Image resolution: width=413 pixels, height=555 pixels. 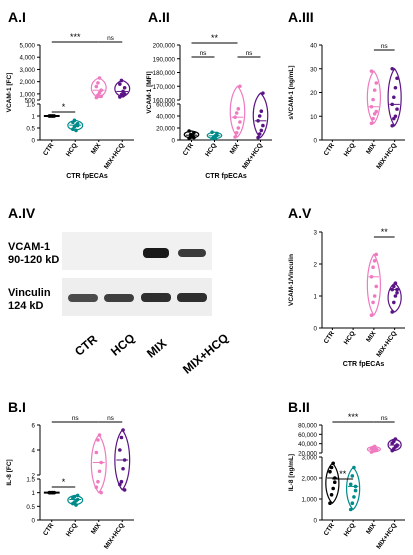 What do you see at coordinates (307, 444) in the screenshot?
I see `y-tick-label: 40,000` at bounding box center [307, 444].